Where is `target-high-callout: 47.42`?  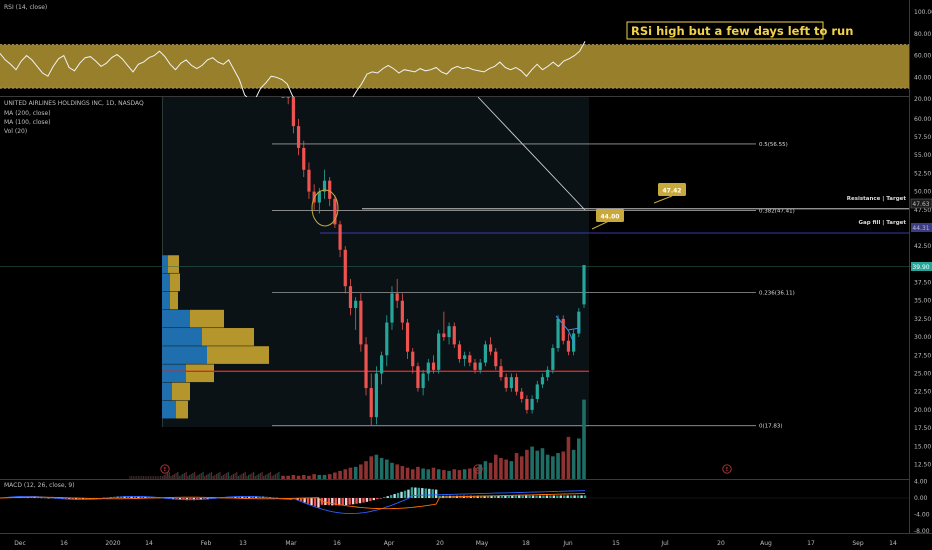 target-high-callout: 47.42 is located at coordinates (669, 193).